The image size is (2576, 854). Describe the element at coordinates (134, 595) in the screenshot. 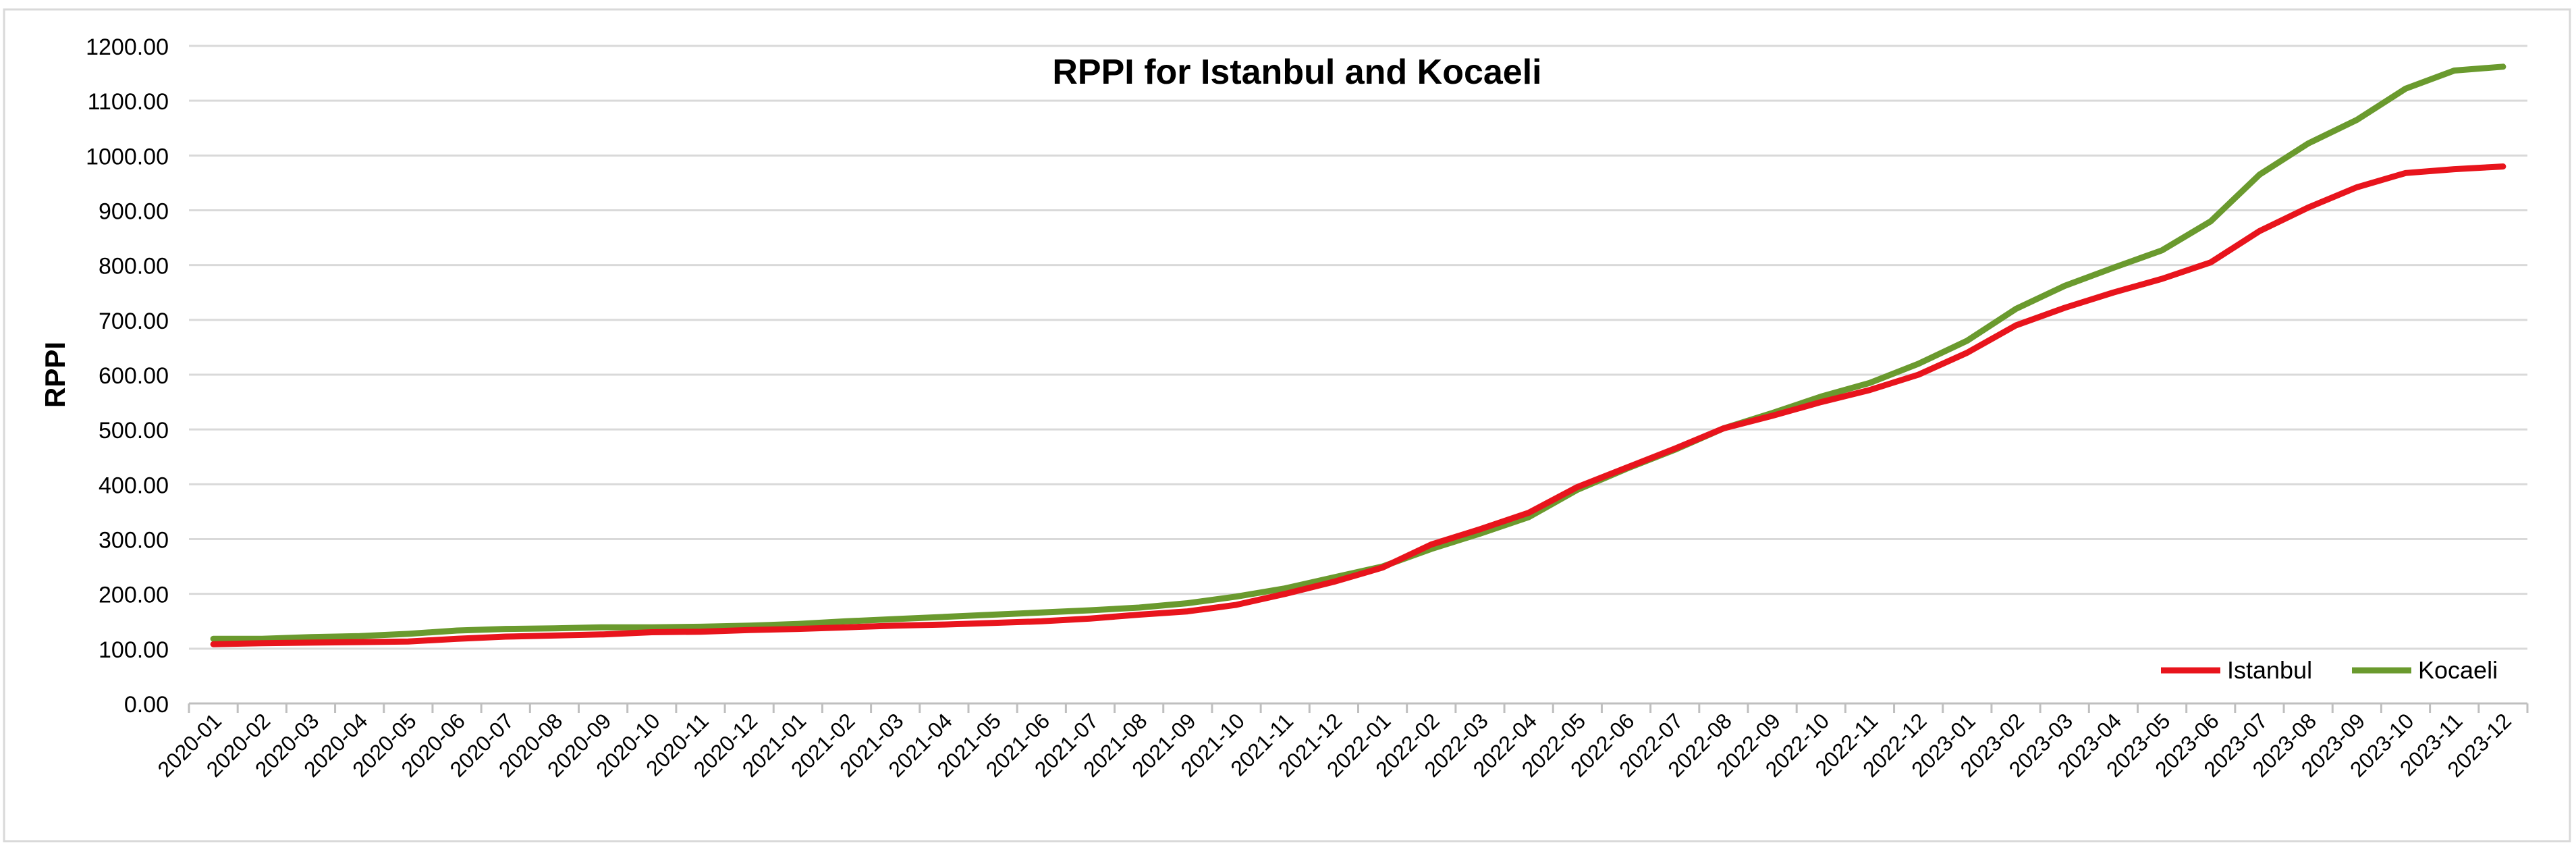

I see `y-tick-label: 200.00` at that location.